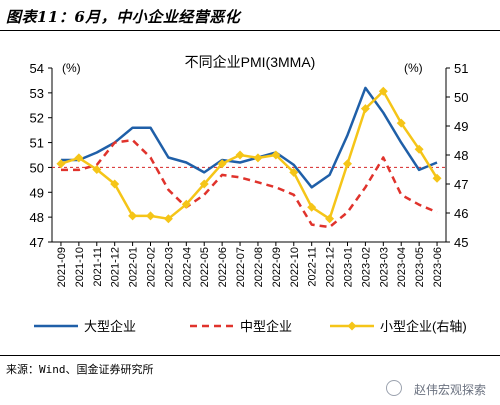 This screenshot has width=500, height=405. I want to click on x-tick-label: 2022-04, so click(187, 267).